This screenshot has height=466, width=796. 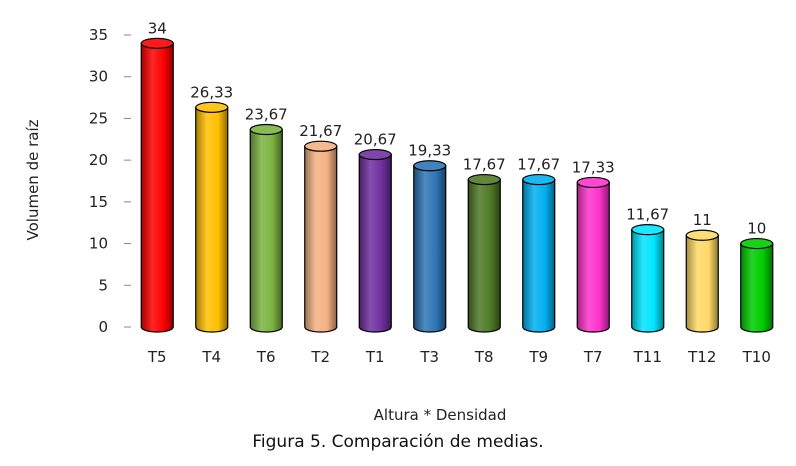 I want to click on x-tick-label-T11: T11, so click(x=647, y=357).